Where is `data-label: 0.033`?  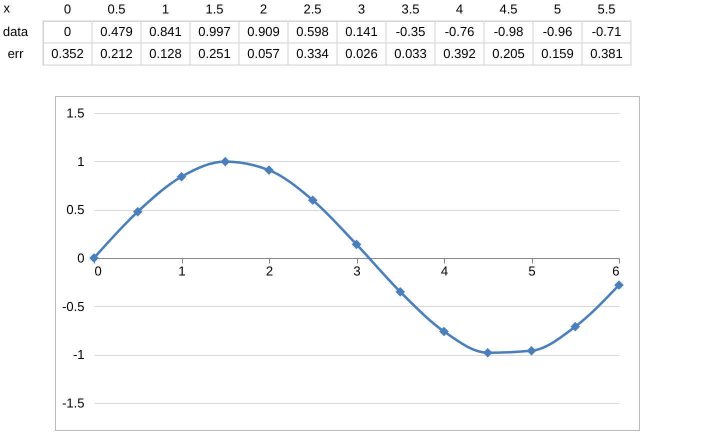
data-label: 0.033 is located at coordinates (410, 53).